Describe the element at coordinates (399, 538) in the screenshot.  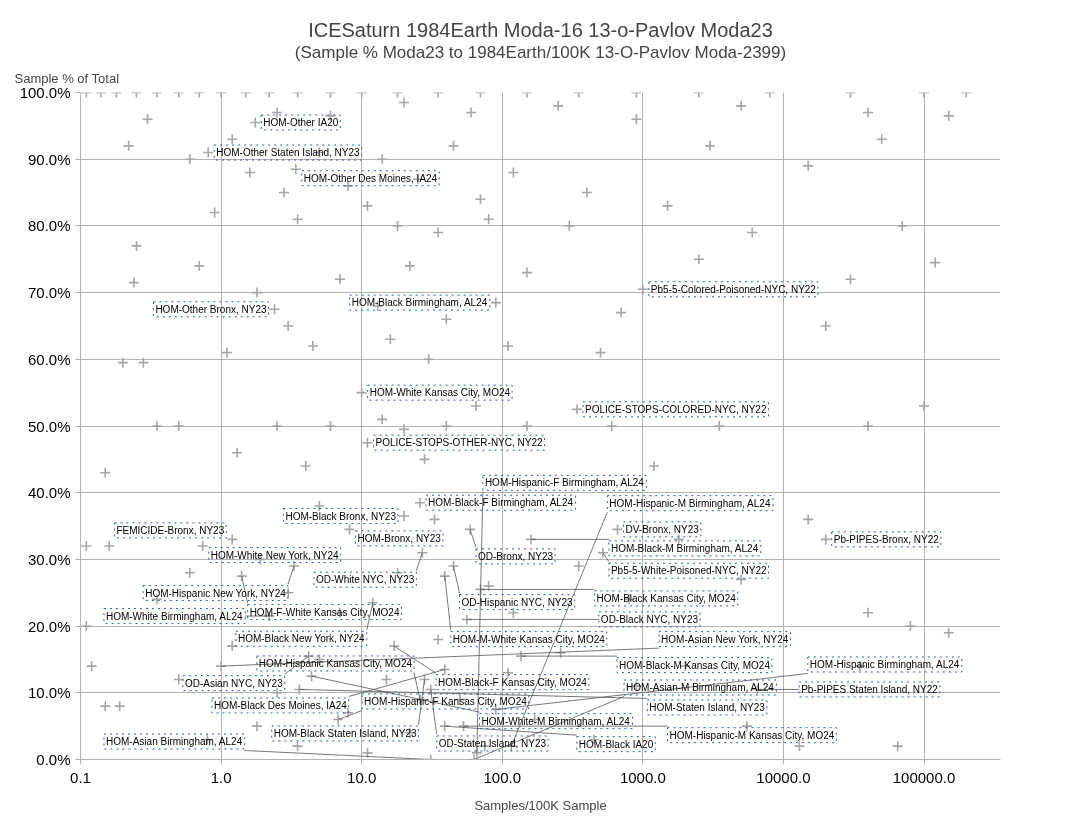
I see `annotation: HOM-Bronx, NY23` at that location.